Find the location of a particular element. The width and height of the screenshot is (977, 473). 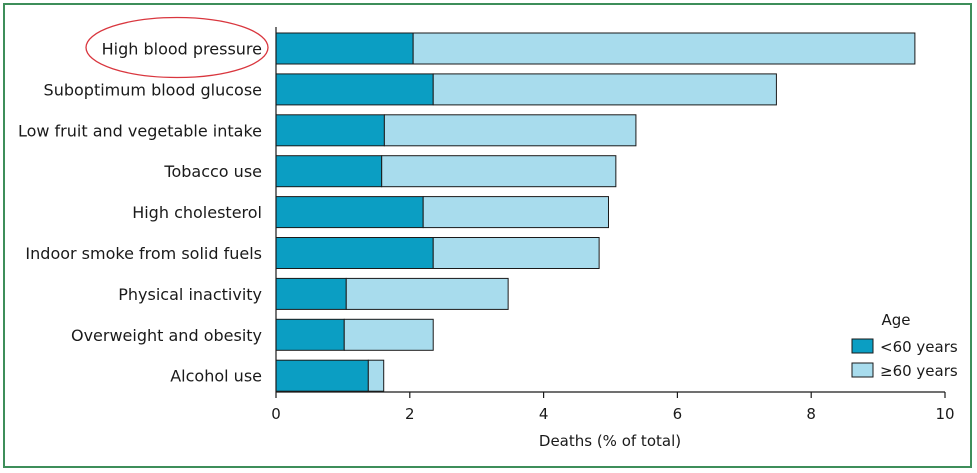

x-tick-label-0: 0 is located at coordinates (276, 414).